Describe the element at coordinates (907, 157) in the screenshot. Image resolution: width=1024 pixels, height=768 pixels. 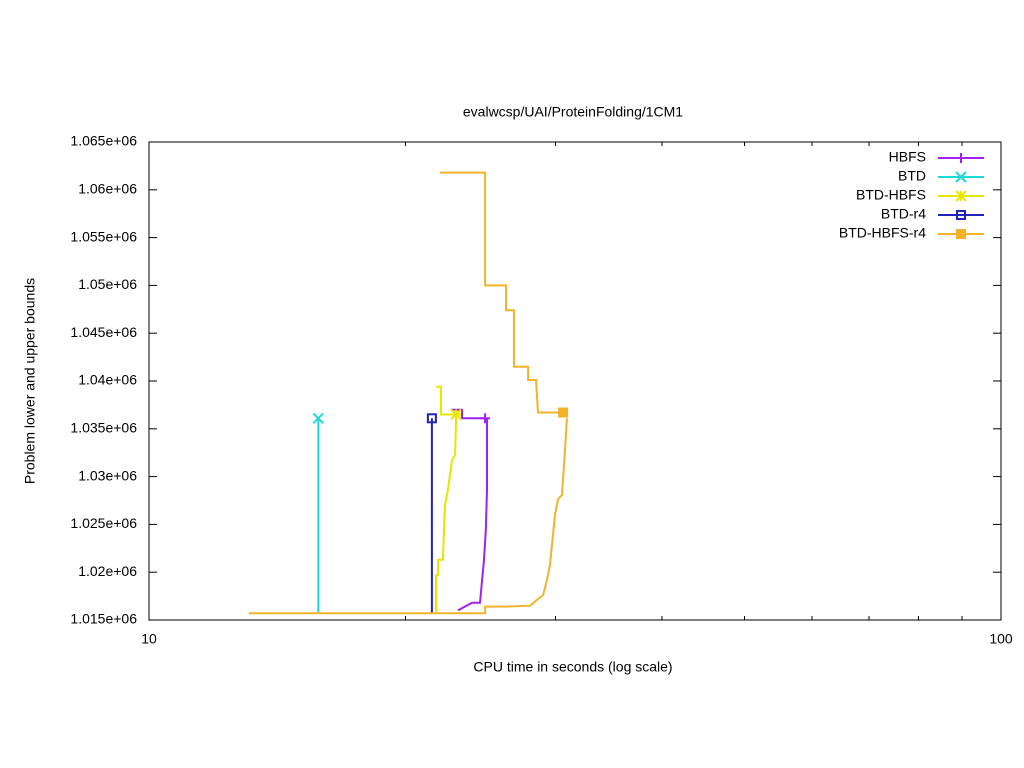
I see `legend-label: HBFS` at that location.